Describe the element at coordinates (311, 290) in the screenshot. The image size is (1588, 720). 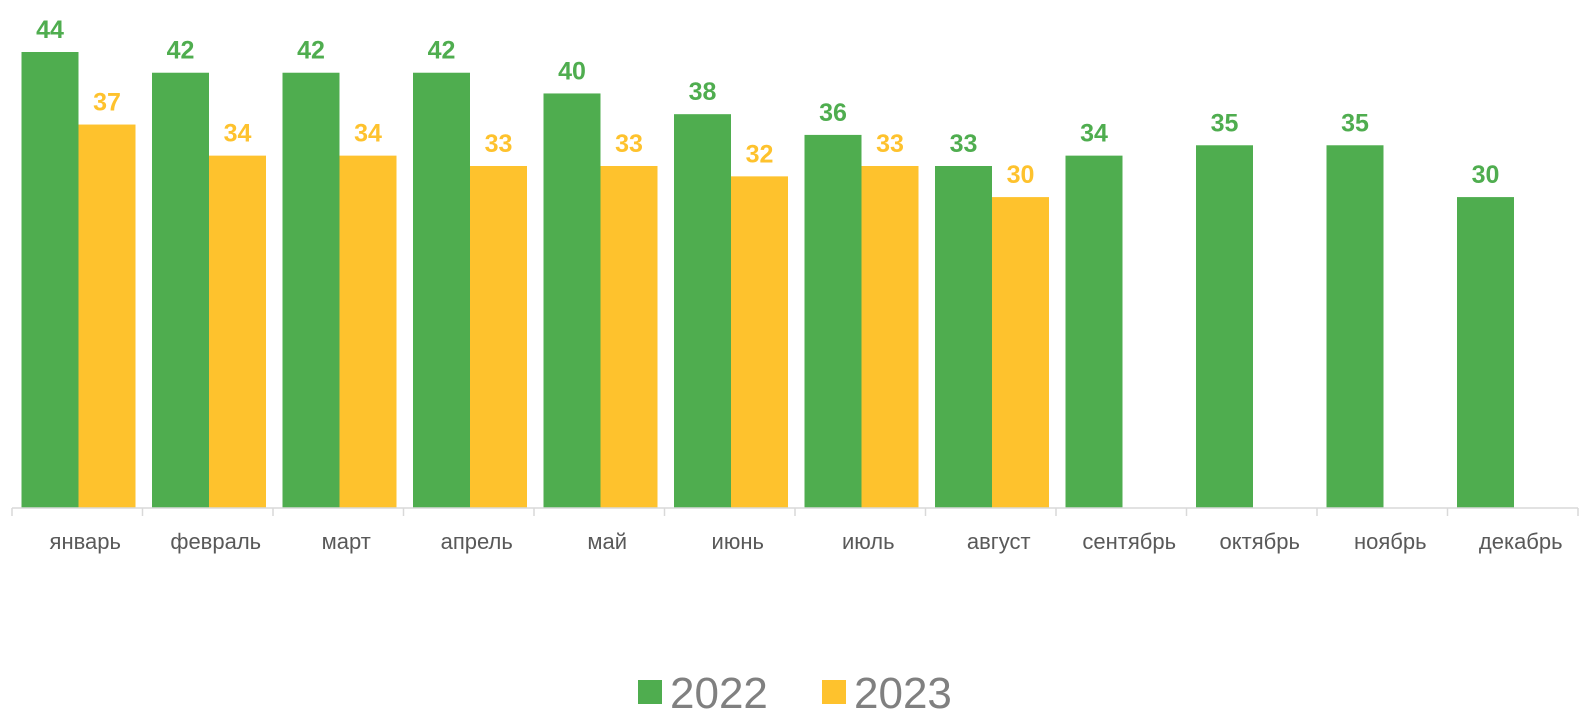
I see `bar-2022-март` at that location.